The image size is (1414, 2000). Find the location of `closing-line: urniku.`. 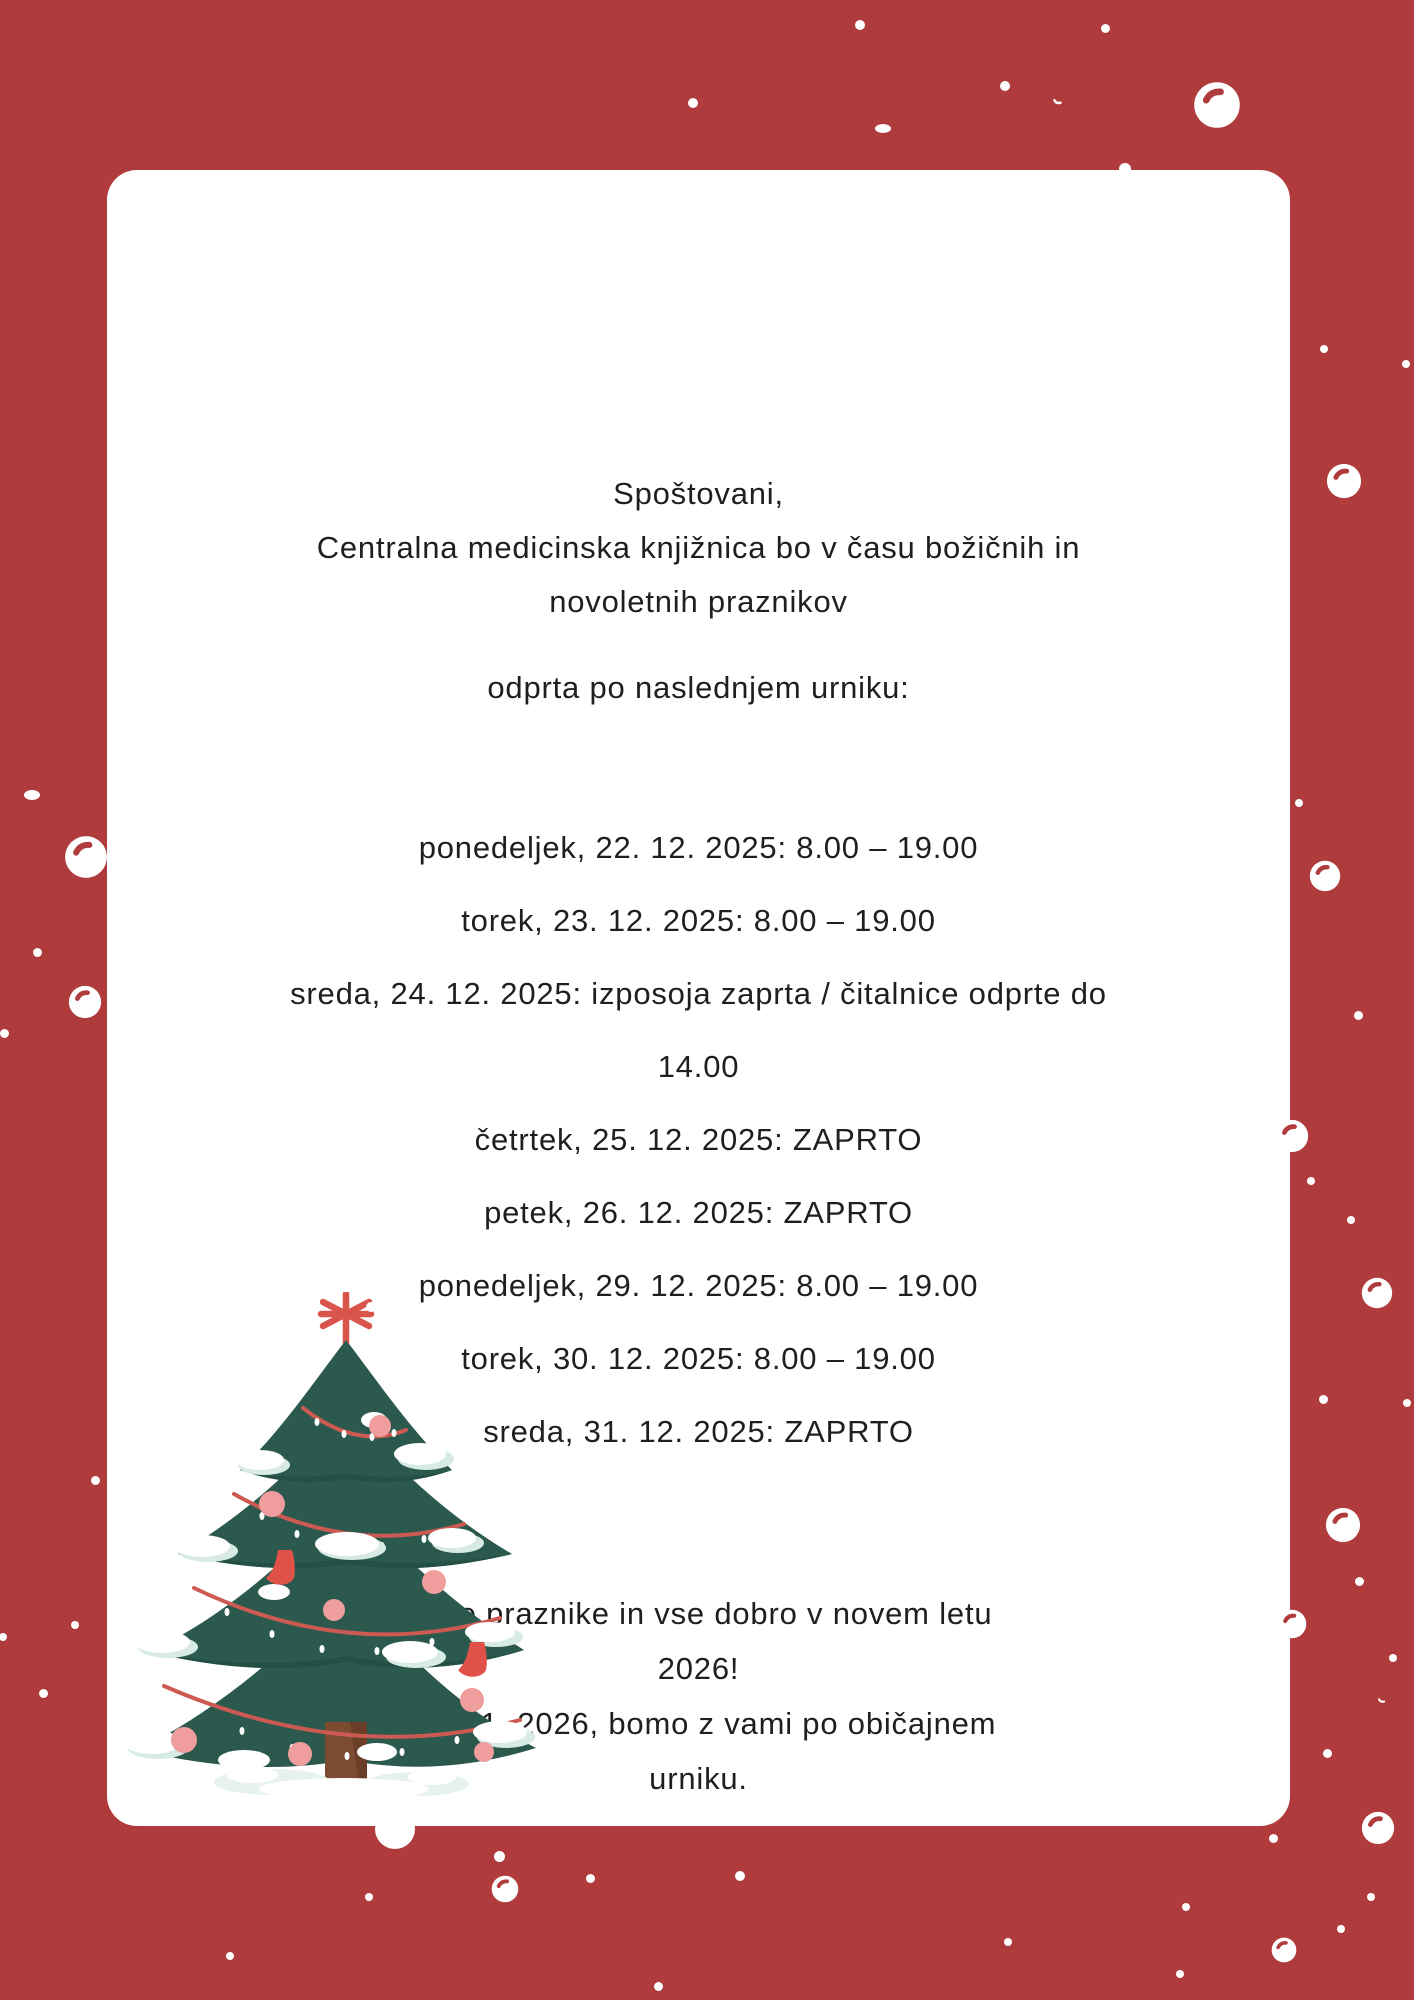

closing-line: urniku. is located at coordinates (698, 1778).